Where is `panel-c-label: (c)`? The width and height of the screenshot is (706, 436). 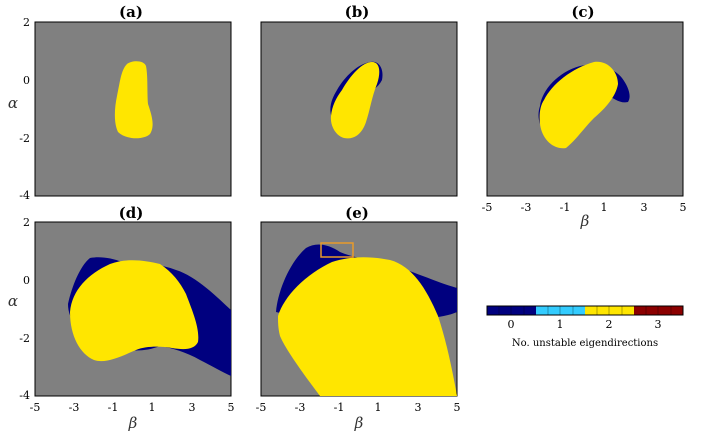
panel-c-label: (c) is located at coordinates (582, 12).